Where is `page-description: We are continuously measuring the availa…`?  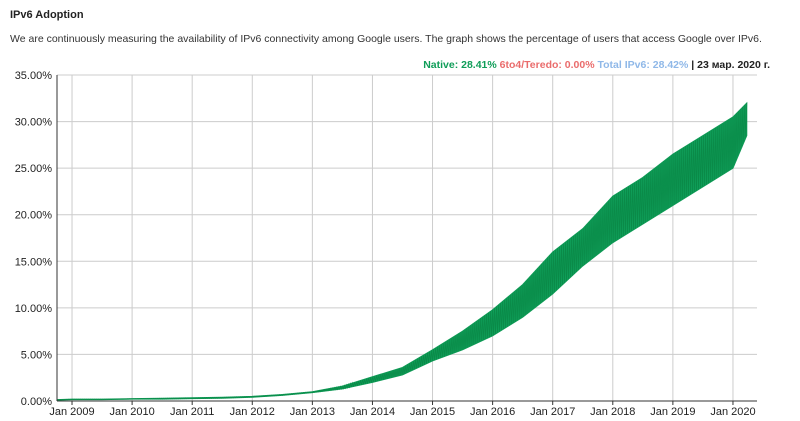 page-description: We are continuously measuring the availa… is located at coordinates (386, 39).